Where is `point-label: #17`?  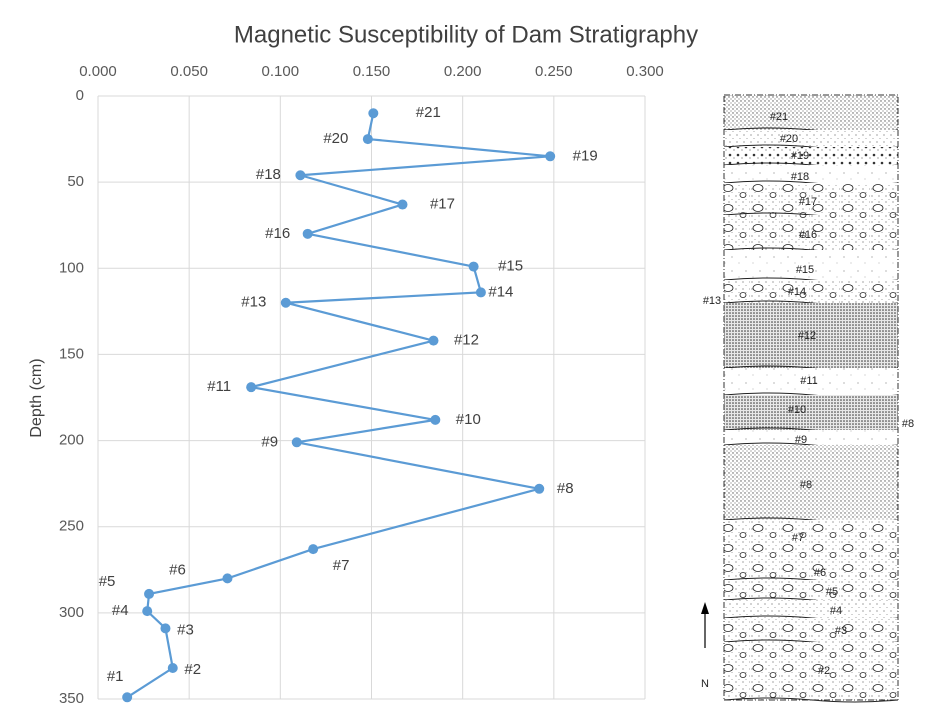 point-label: #17 is located at coordinates (442, 204).